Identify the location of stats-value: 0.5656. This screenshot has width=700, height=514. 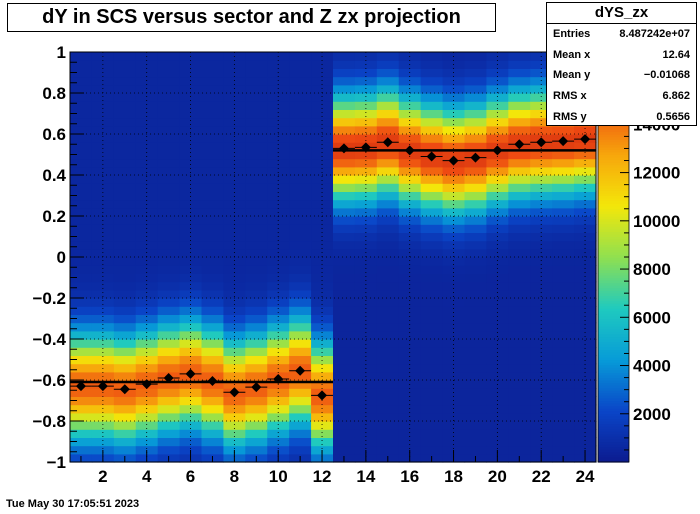
(673, 116).